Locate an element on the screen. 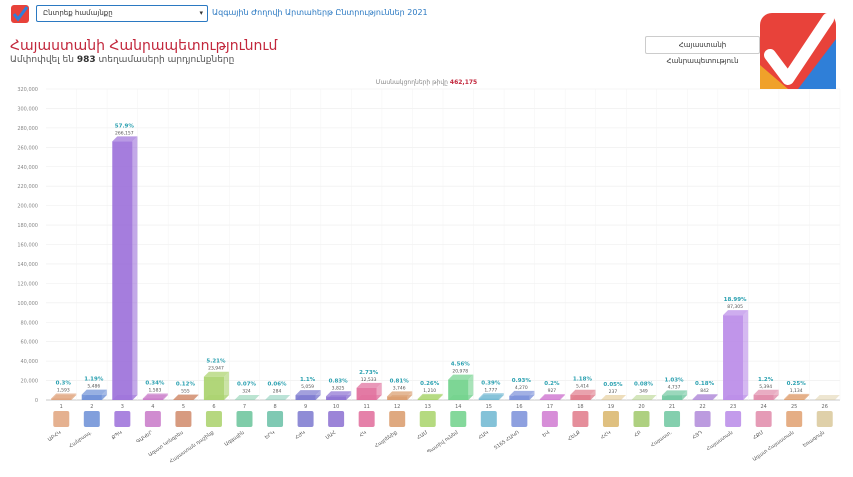  bar-percent-label: 2.73% is located at coordinates (369, 373).